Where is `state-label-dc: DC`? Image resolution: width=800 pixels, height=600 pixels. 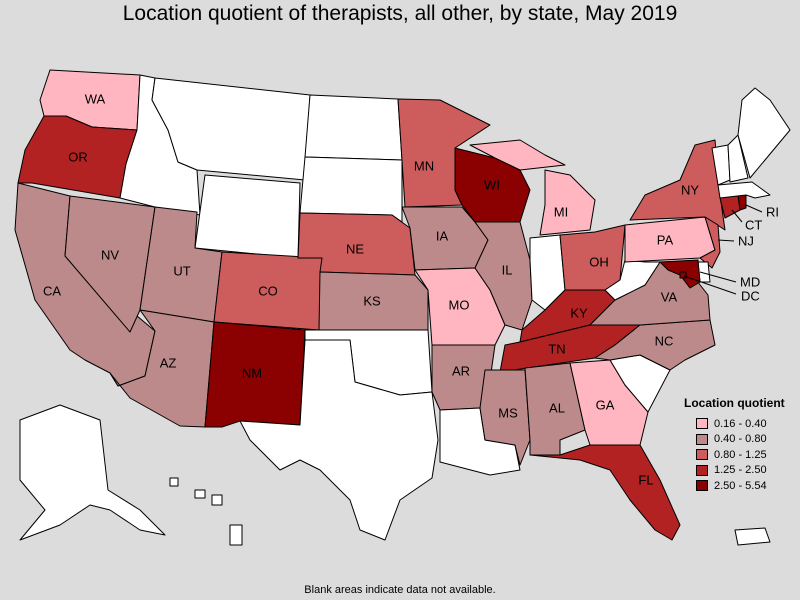
state-label-dc: DC is located at coordinates (750, 295).